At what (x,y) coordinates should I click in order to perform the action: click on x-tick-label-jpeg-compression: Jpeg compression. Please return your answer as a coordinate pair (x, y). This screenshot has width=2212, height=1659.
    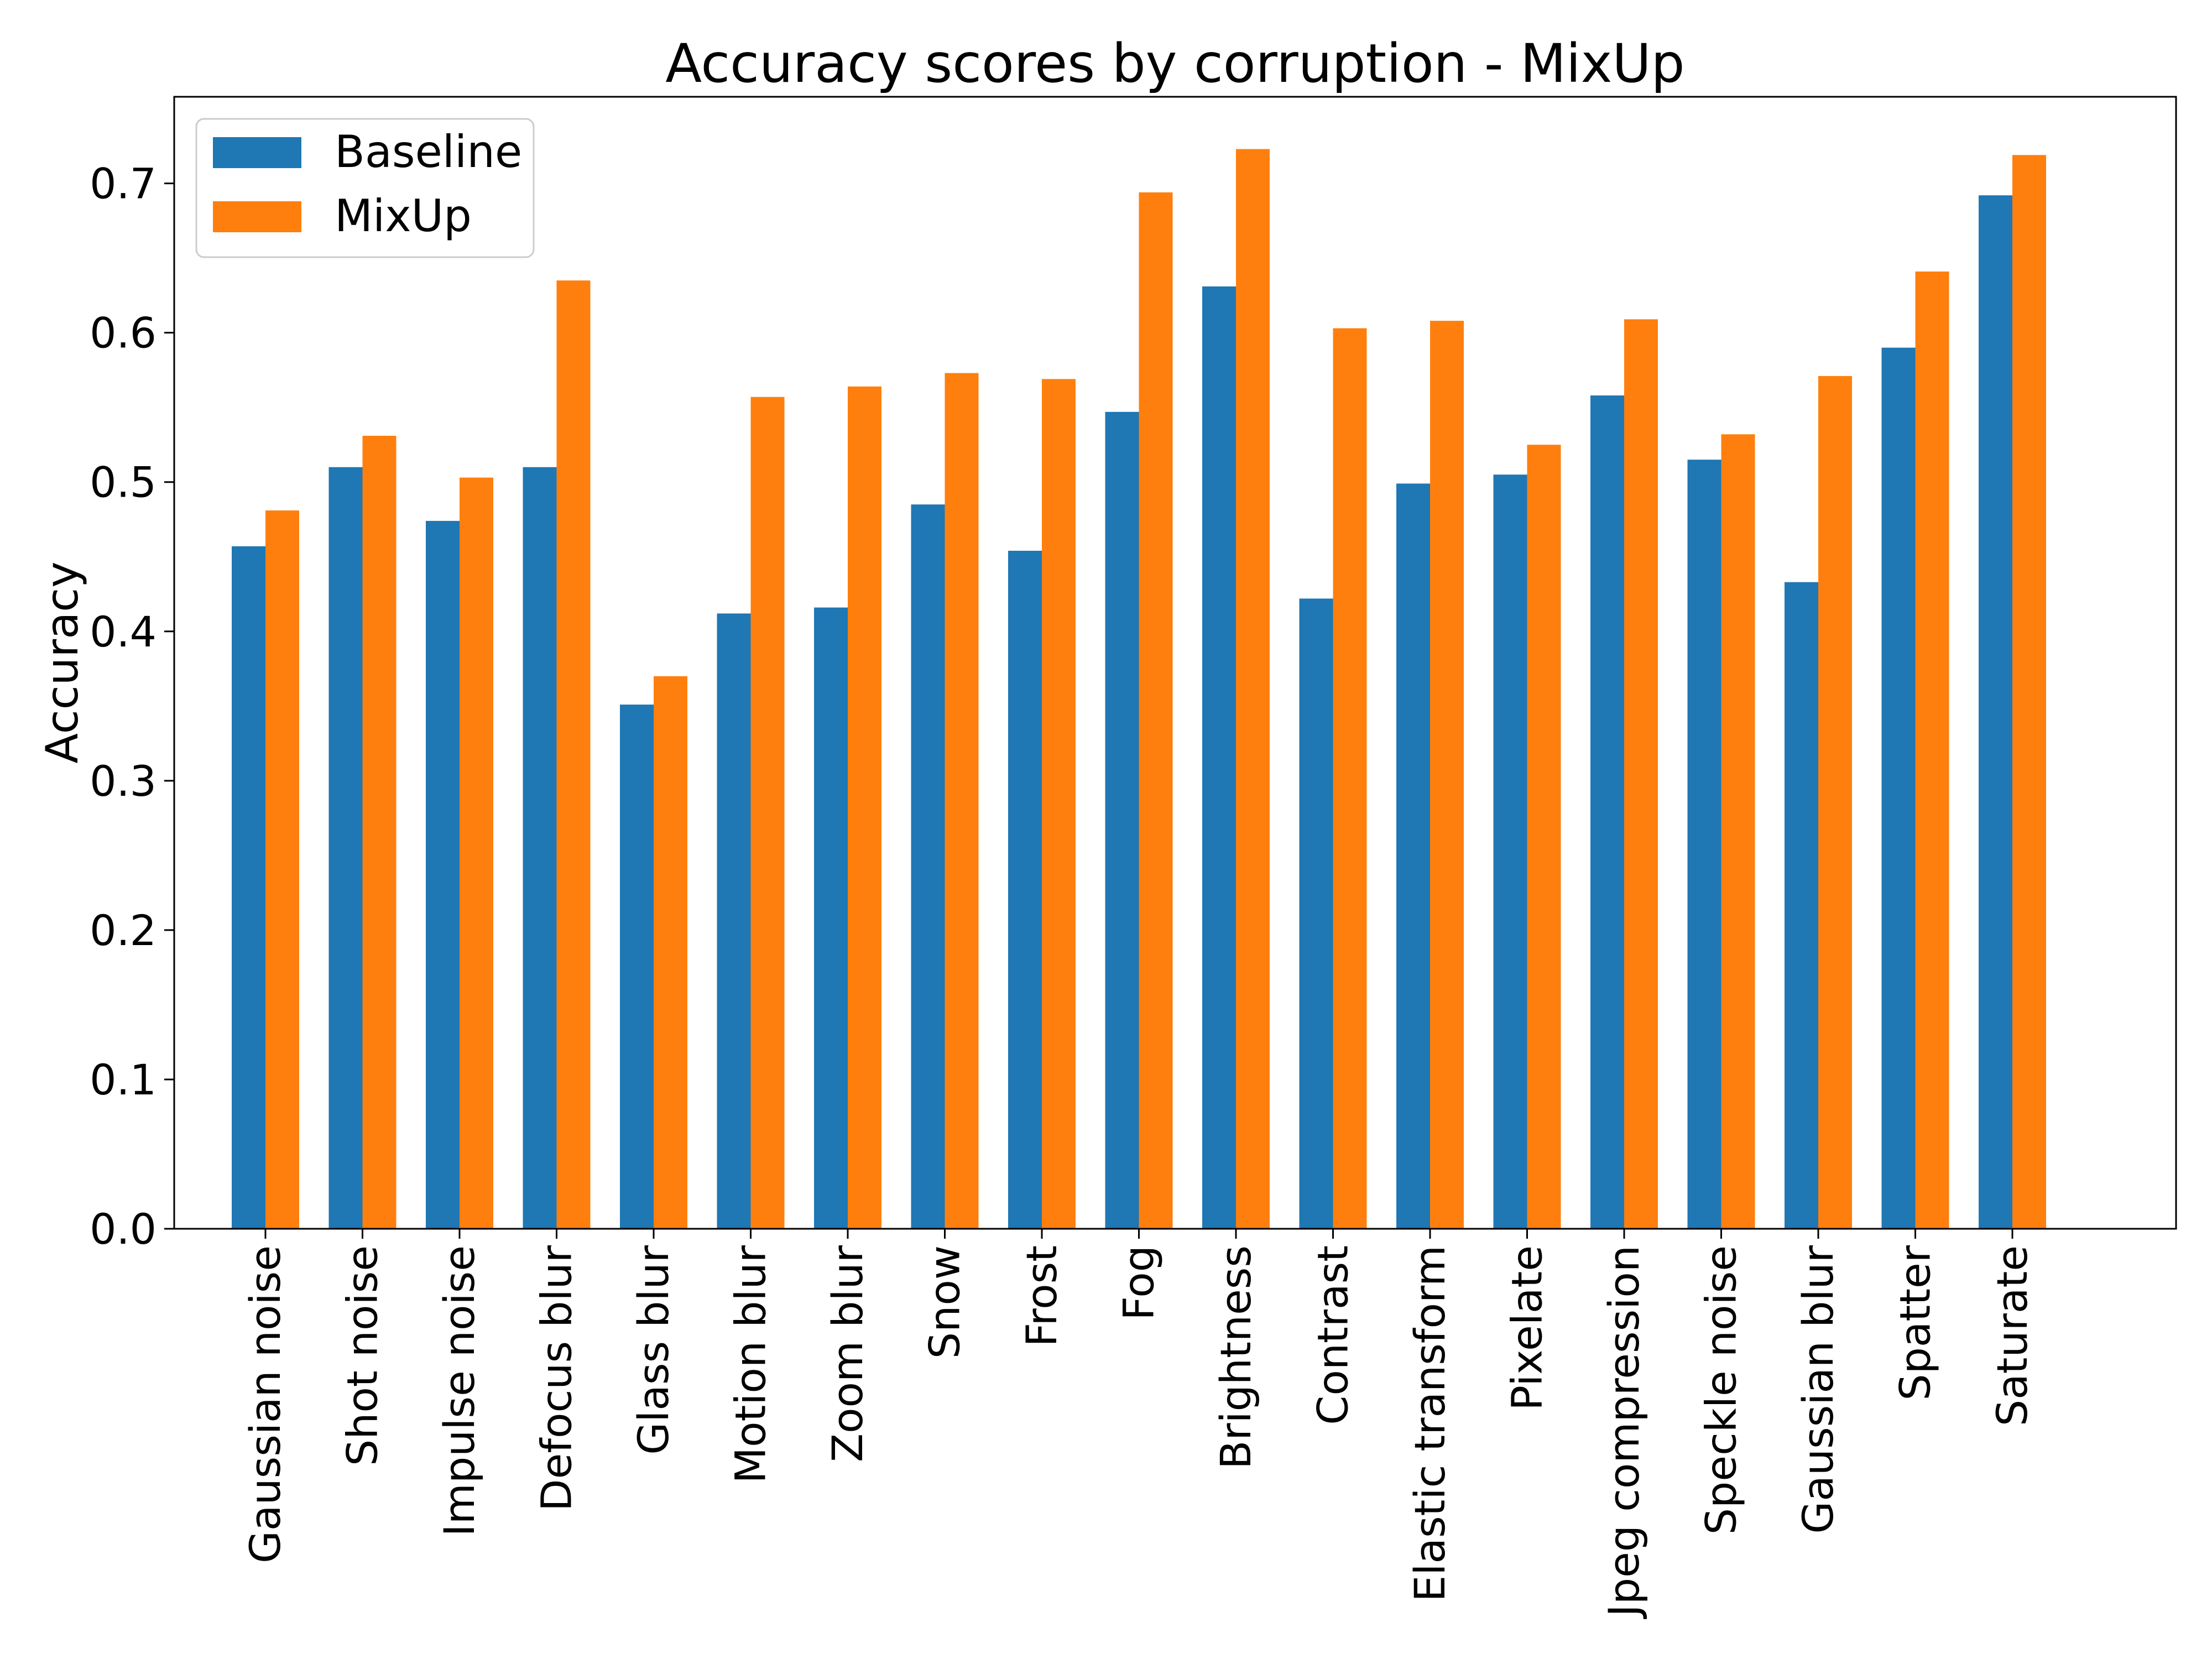
    Looking at the image, I should click on (1623, 1432).